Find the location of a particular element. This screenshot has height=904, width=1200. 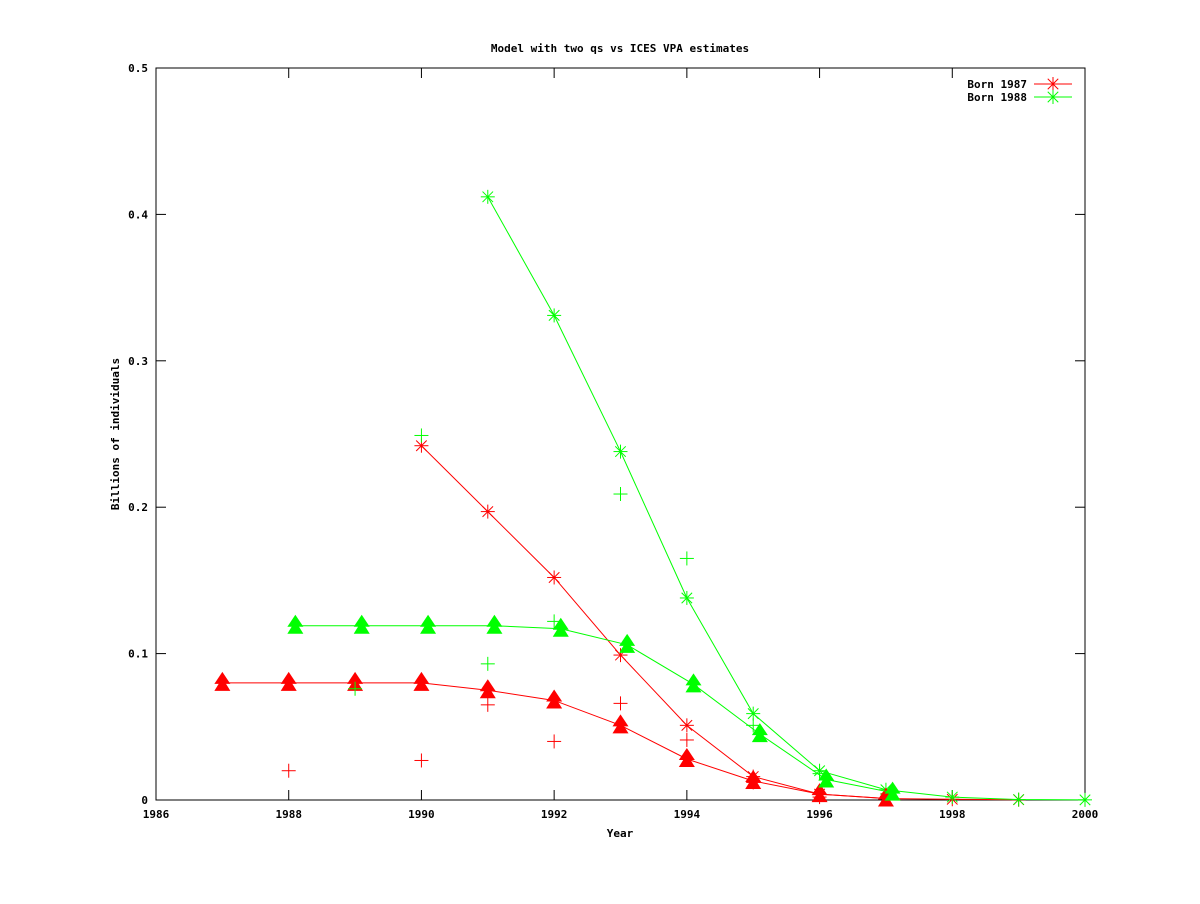

y-tick-label: 0.3 is located at coordinates (138, 361).